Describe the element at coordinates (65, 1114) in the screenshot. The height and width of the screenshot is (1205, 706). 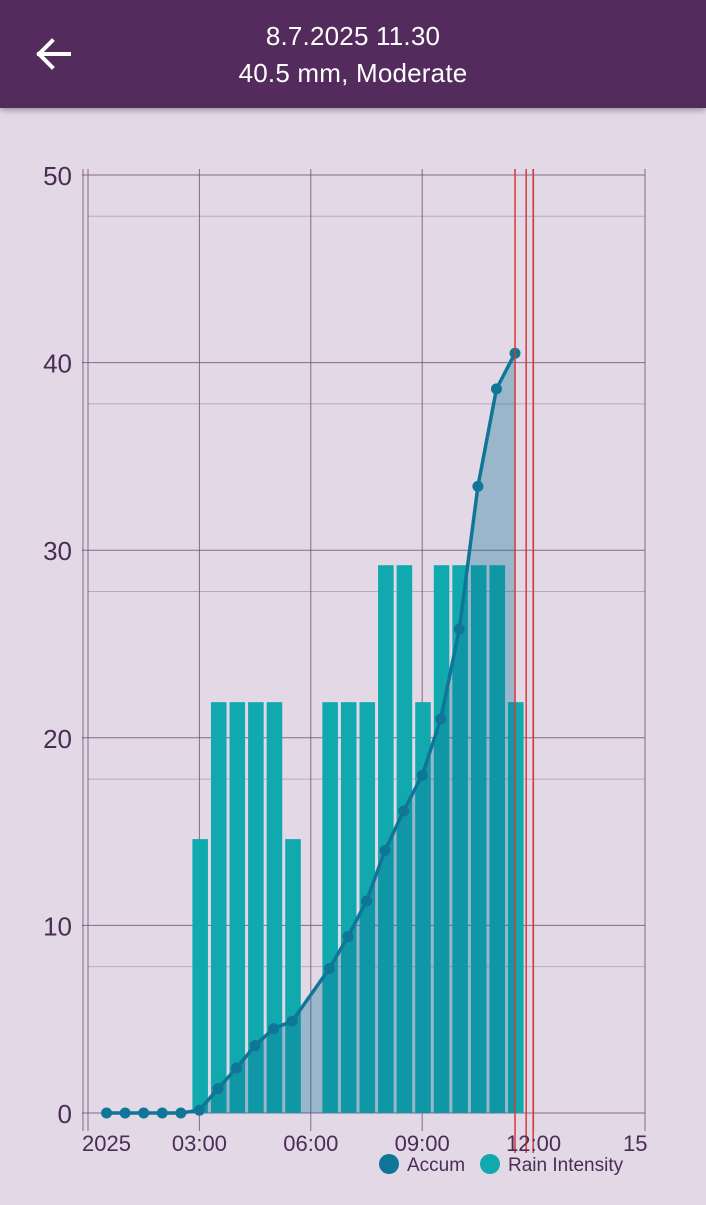
I see `y-tick-label: 0` at that location.